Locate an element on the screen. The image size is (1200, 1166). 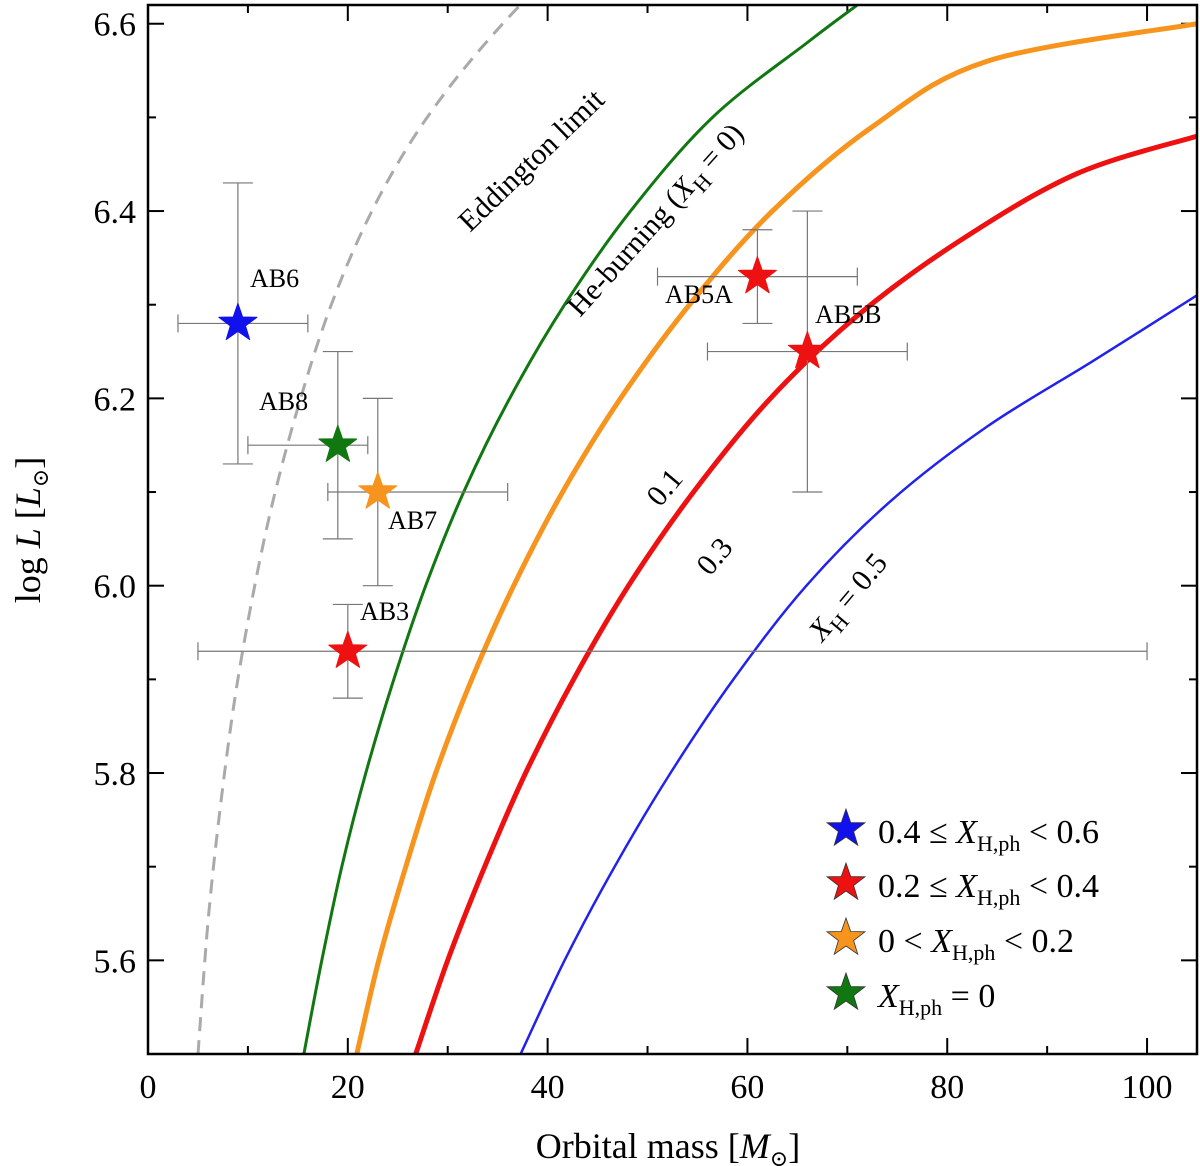
star-ab5b is located at coordinates (807, 350).